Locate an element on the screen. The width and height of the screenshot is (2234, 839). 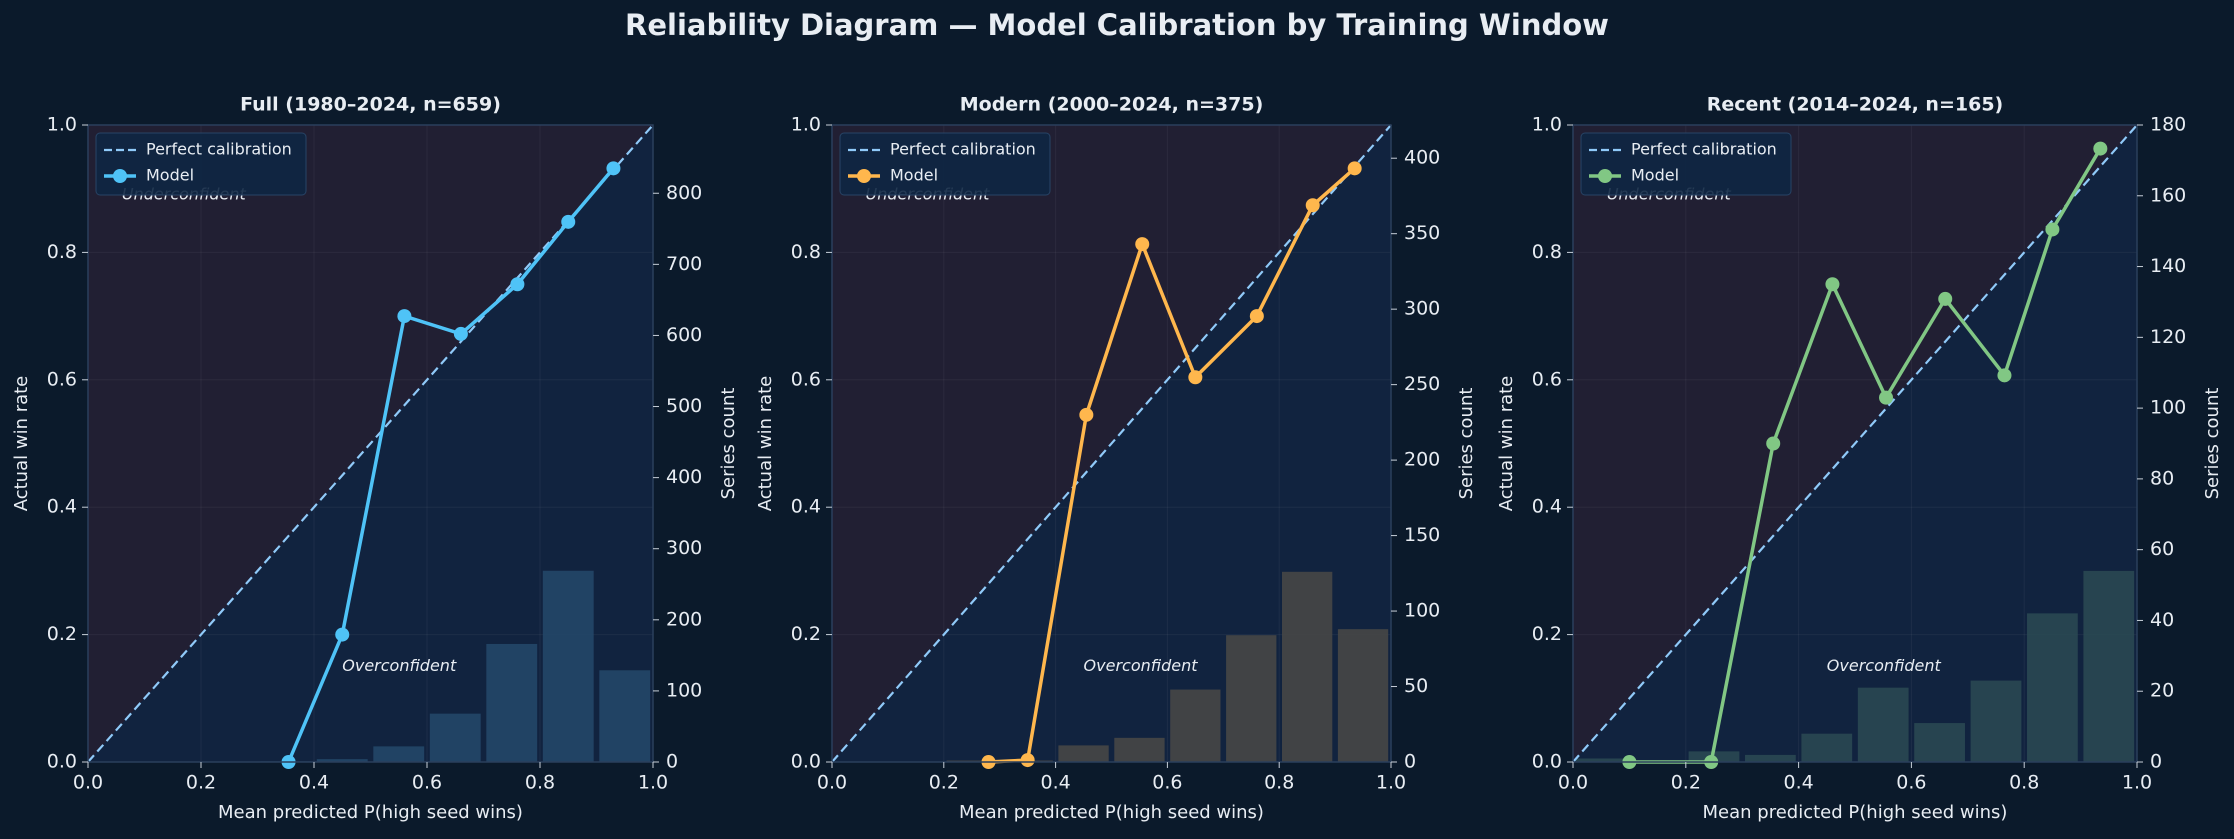
y2-tick-label: 350 is located at coordinates (1422, 233).